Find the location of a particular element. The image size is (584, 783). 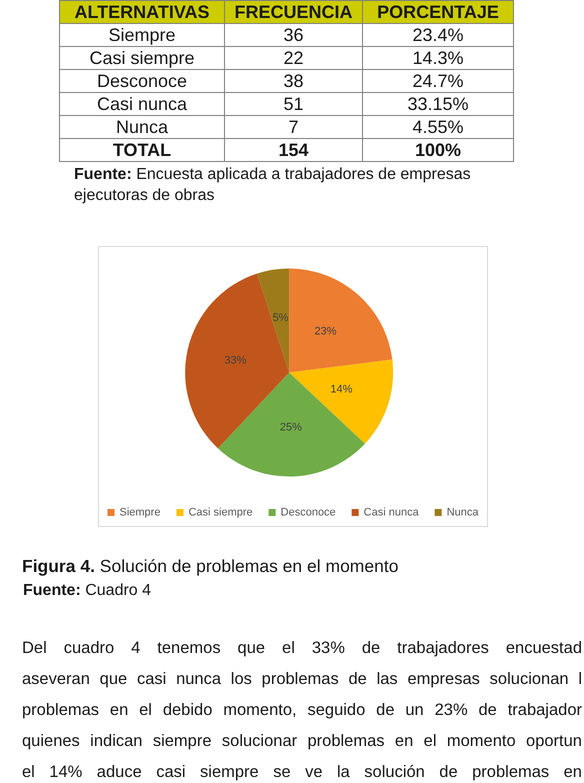

text: Desconoce is located at coordinates (142, 81).